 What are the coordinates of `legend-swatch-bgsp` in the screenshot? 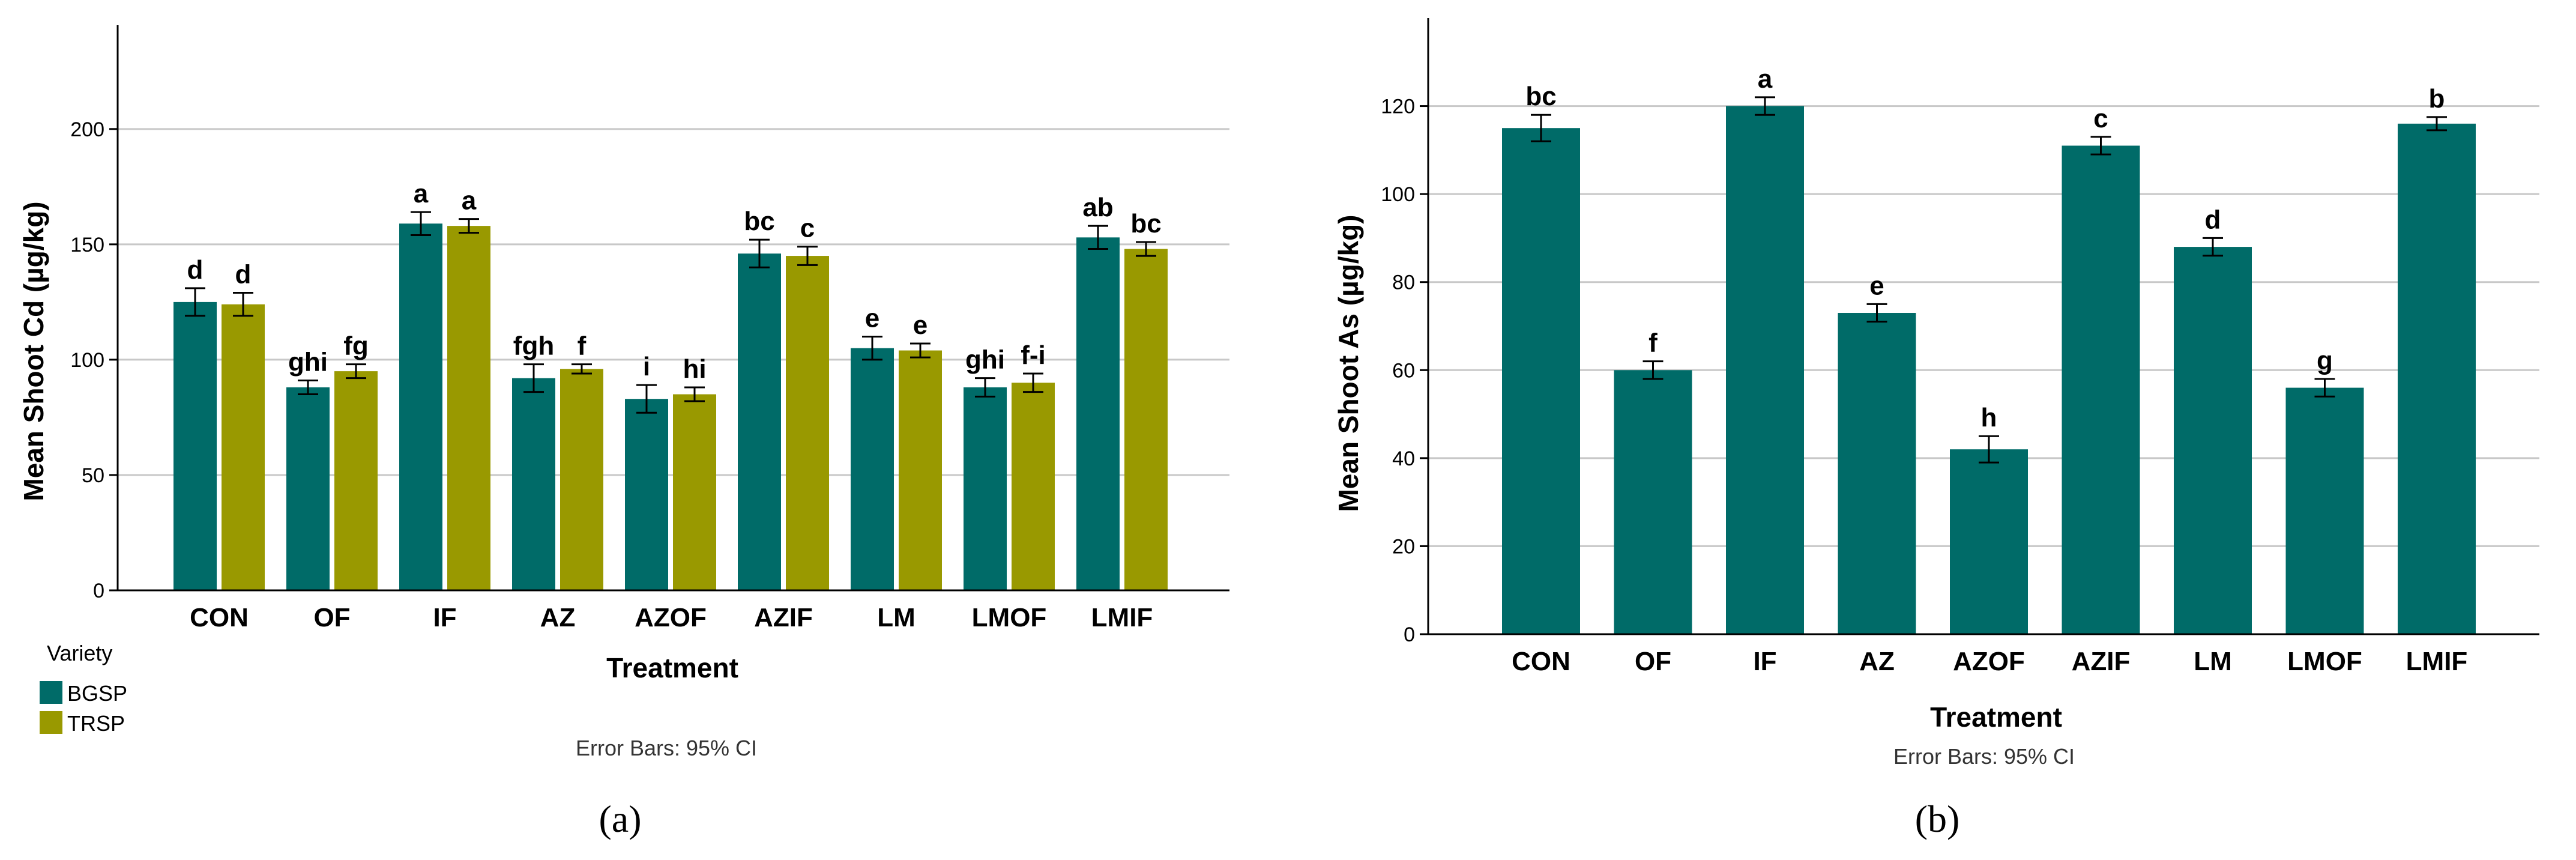 It's located at (51, 692).